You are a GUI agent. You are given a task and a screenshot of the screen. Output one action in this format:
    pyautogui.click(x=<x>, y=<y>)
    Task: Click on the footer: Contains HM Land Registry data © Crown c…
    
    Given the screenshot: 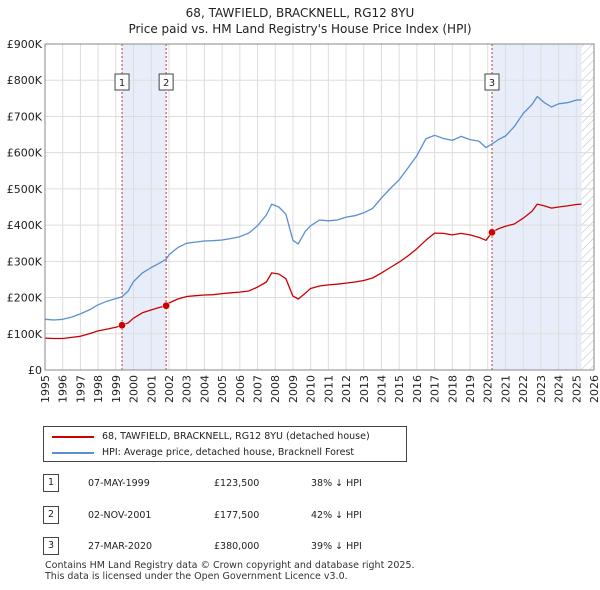 What is the action you would take?
    pyautogui.click(x=230, y=571)
    